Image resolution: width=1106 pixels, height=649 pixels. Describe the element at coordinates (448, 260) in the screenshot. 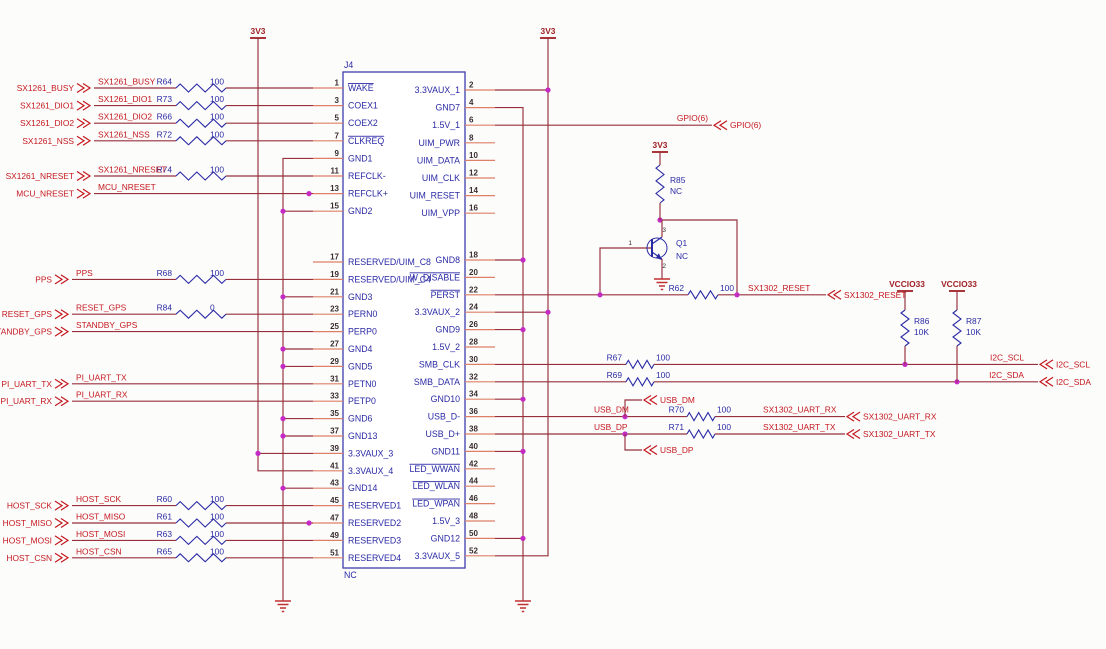

I see `pin-name: GND8` at that location.